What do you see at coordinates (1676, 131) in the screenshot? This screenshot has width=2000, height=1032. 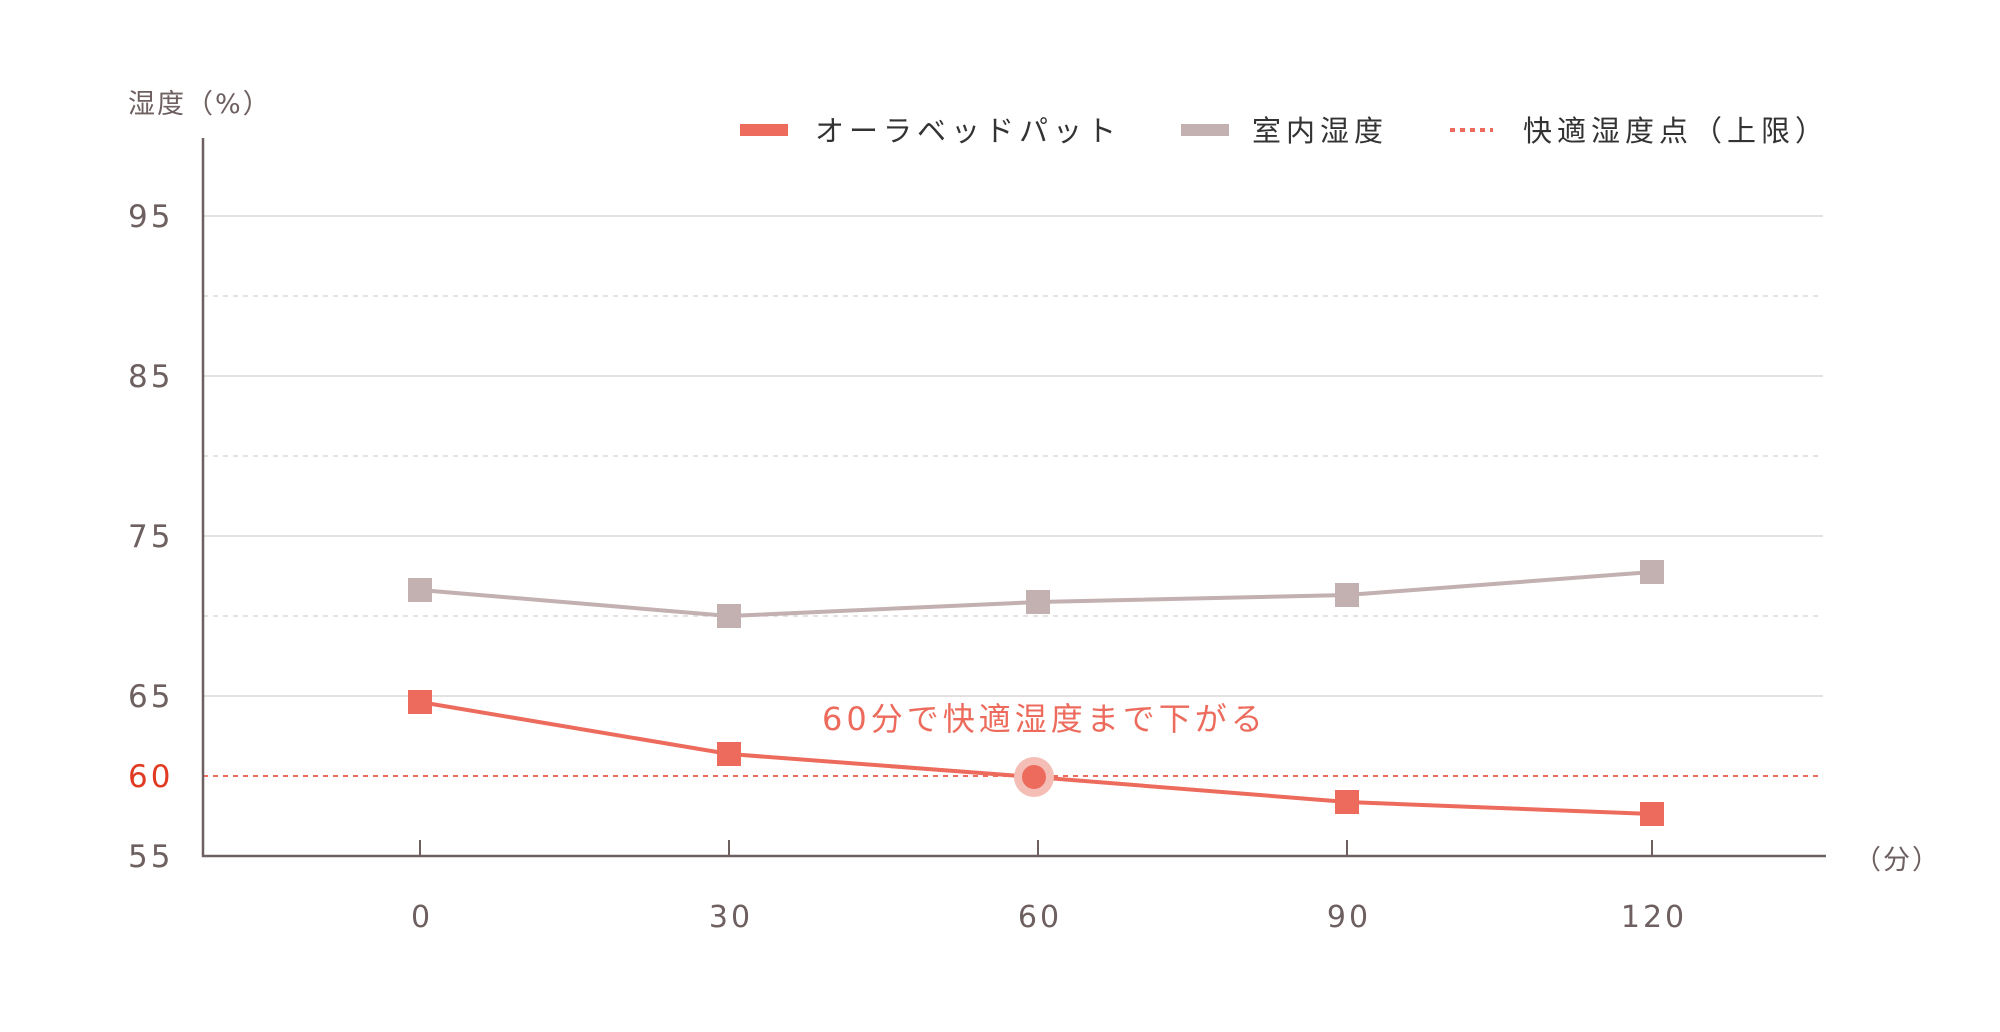 I see `legend-label-comfort-limit: 快適湿度点（上限）` at bounding box center [1676, 131].